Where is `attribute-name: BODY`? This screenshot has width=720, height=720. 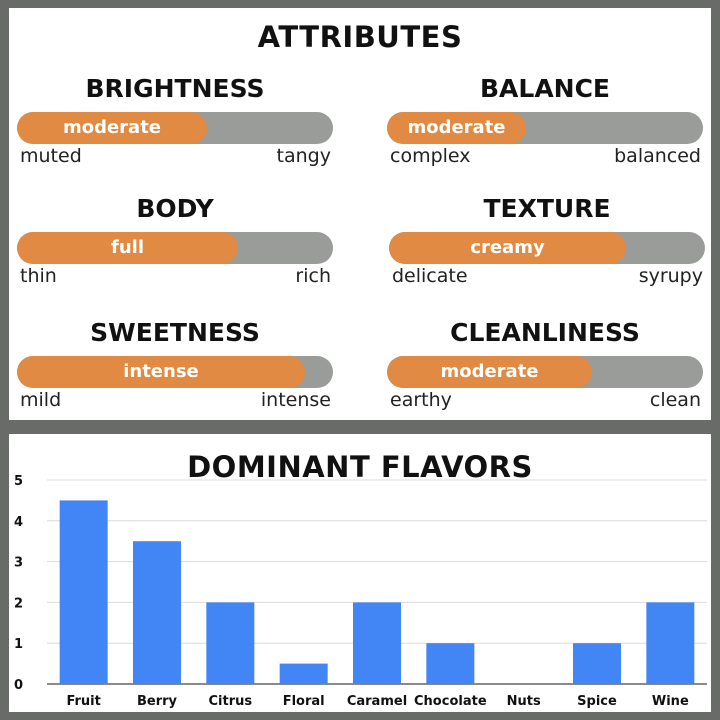 attribute-name: BODY is located at coordinates (175, 208).